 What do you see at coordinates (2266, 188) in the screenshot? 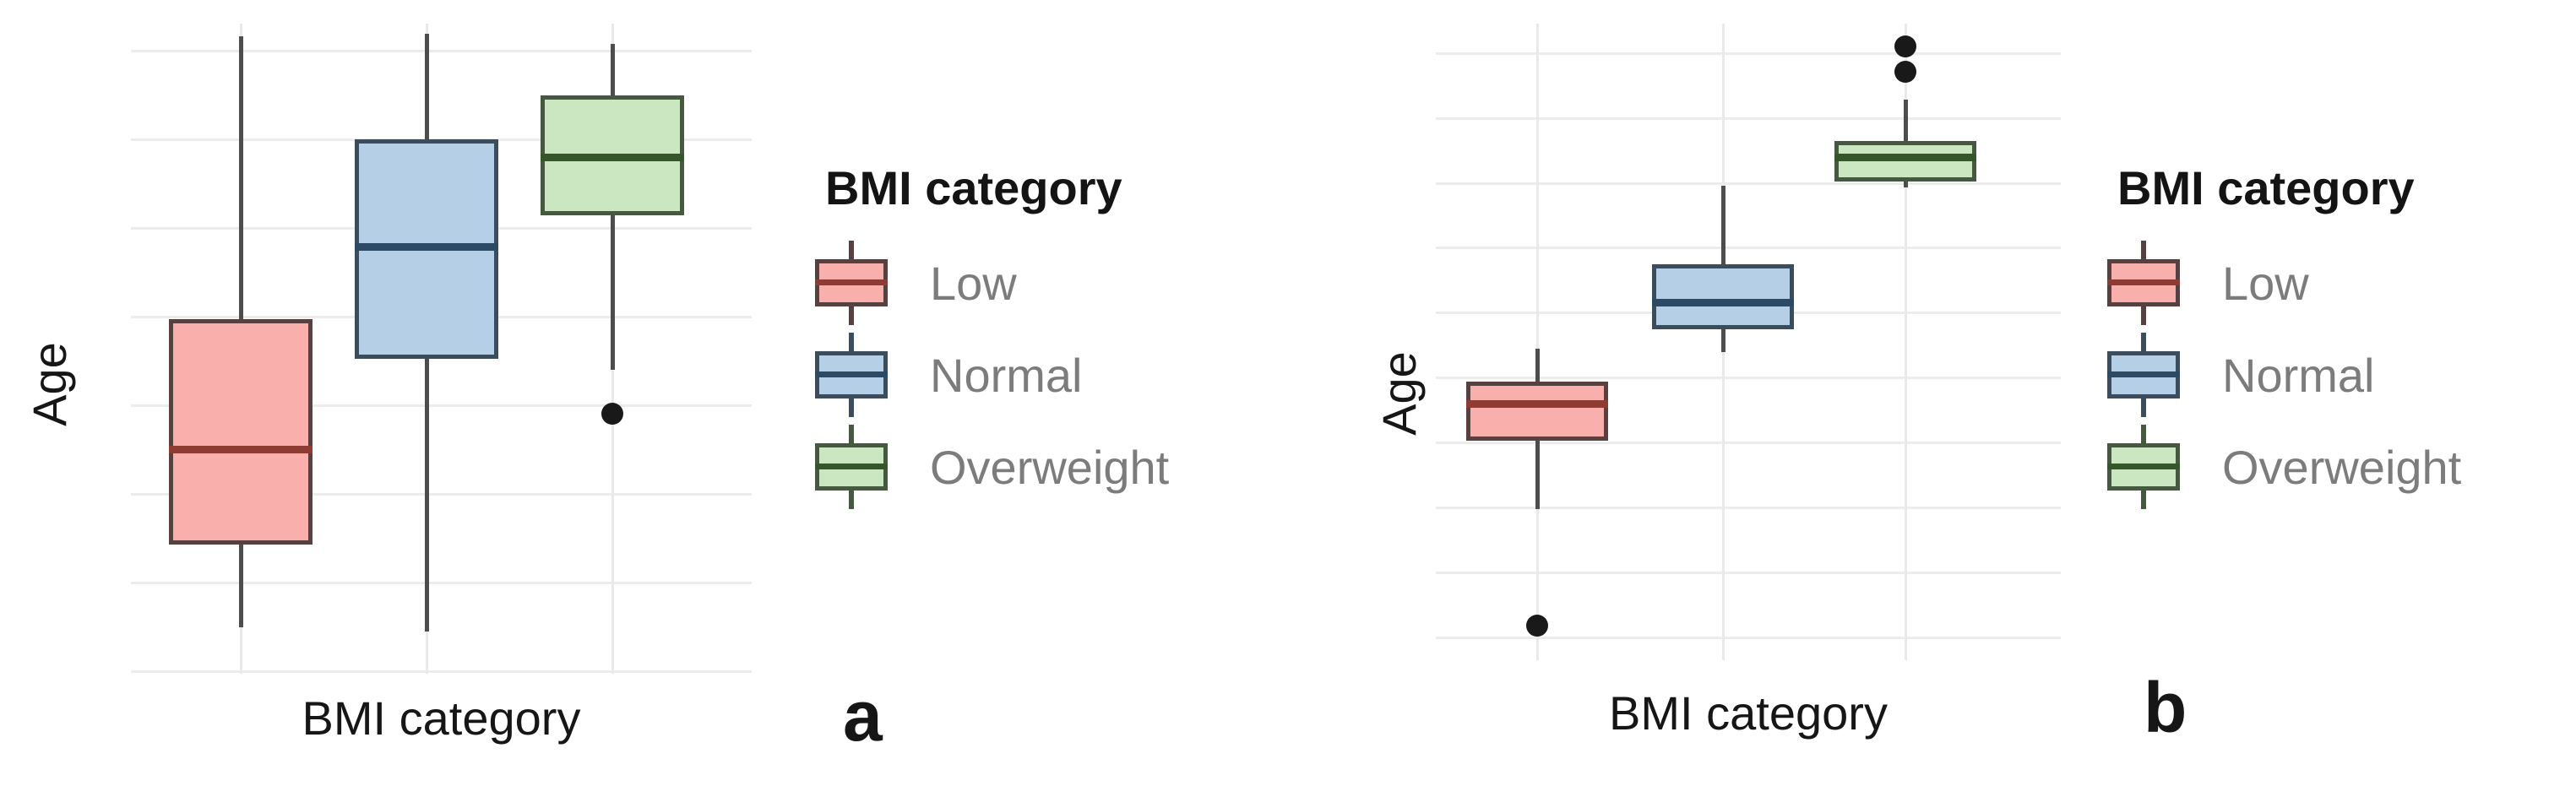
I see `legend-title-b: BMI category` at bounding box center [2266, 188].